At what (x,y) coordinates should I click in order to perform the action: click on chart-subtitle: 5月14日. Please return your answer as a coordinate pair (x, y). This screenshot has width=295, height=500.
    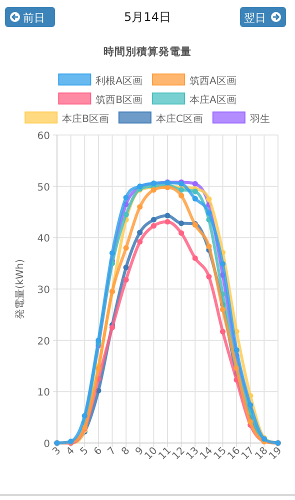
    Looking at the image, I should click on (147, 17).